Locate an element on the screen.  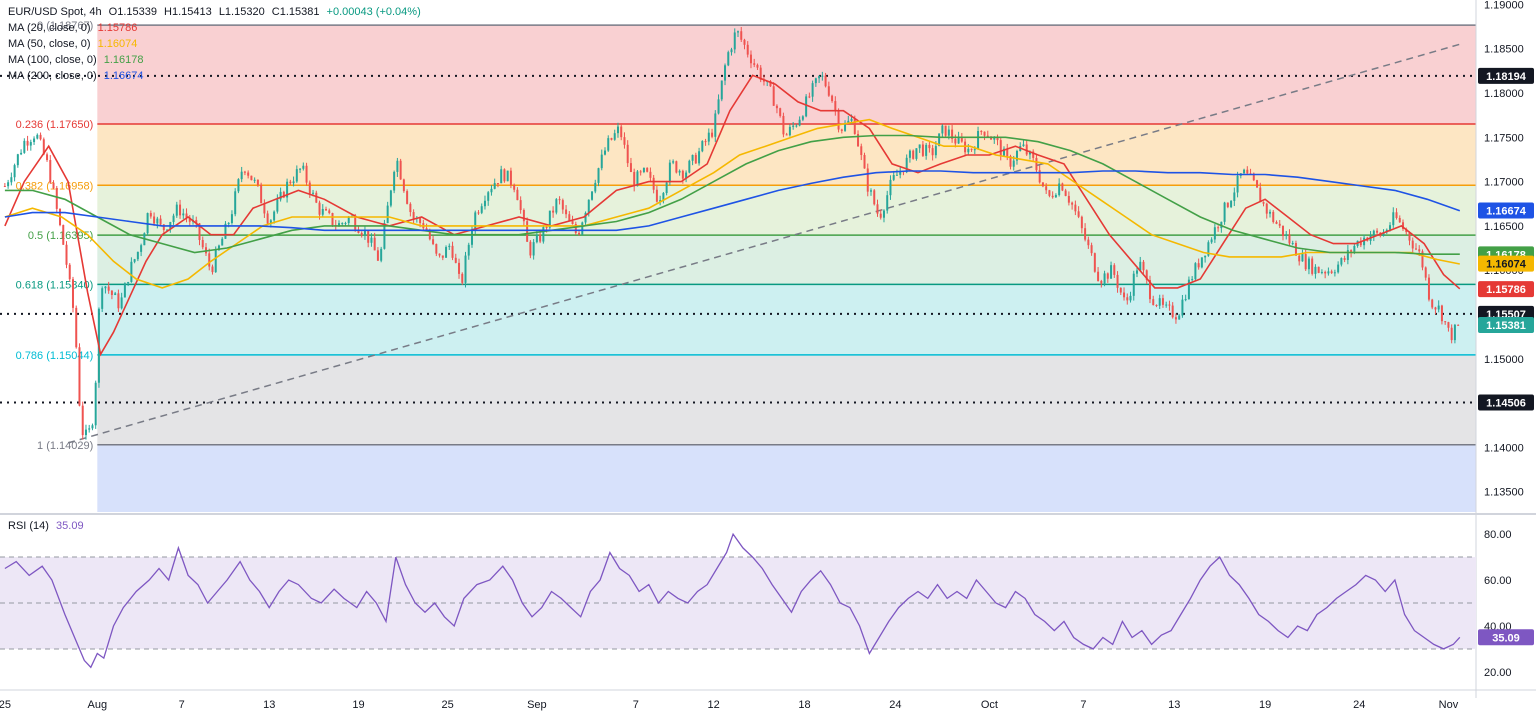
price-tag-label: 1.16674 is located at coordinates (1506, 211).